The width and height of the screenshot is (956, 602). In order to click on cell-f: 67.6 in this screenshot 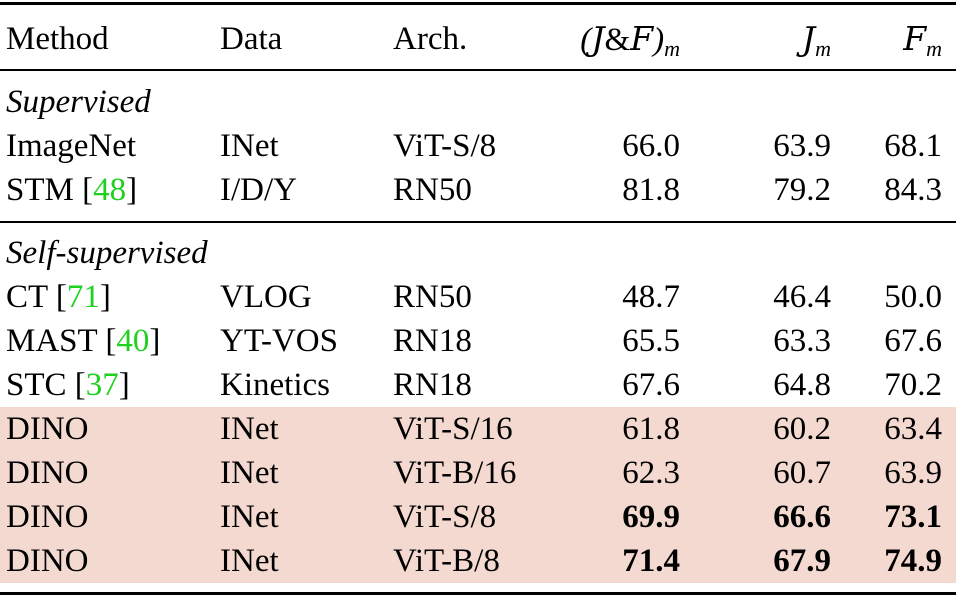, I will do `click(913, 341)`.